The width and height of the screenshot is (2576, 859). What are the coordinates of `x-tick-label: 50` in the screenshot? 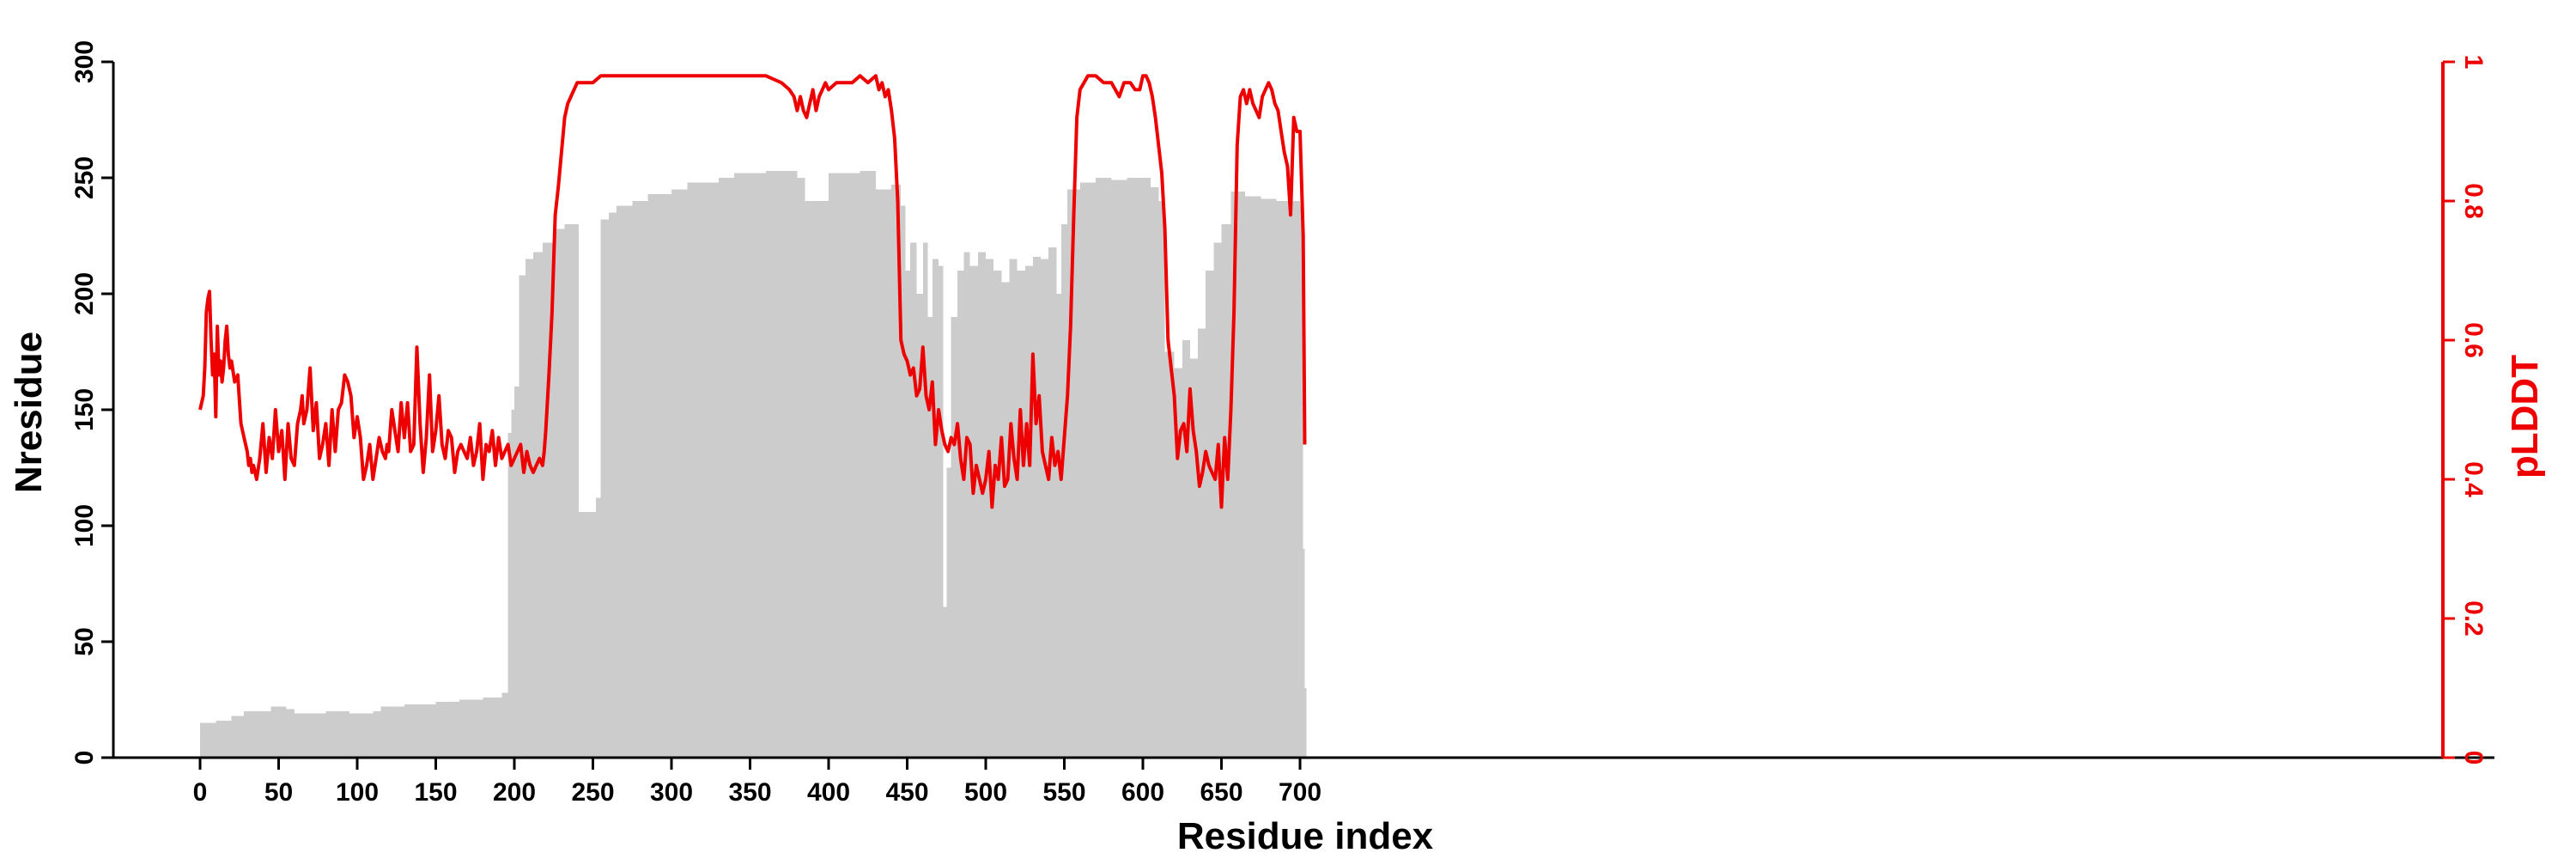 It's located at (279, 793).